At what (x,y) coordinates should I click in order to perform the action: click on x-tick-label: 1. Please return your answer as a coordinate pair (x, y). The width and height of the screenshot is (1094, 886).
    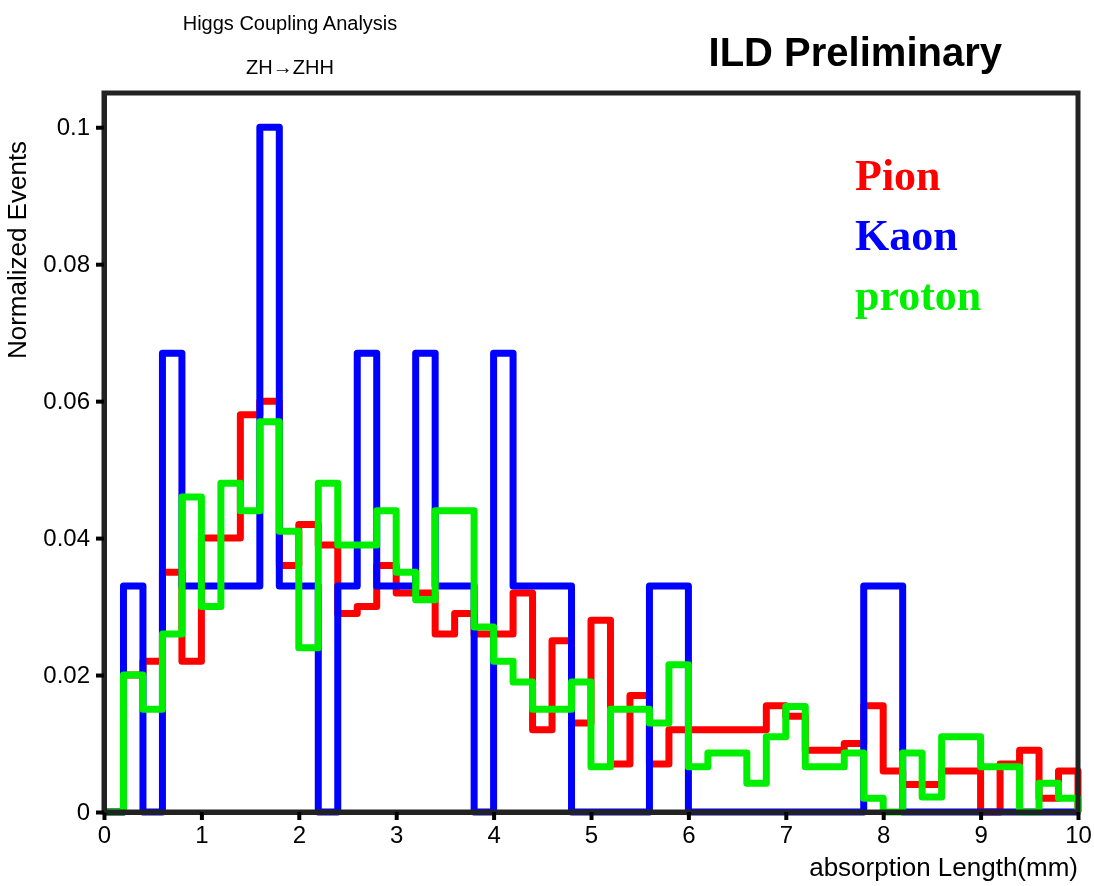
    Looking at the image, I should click on (202, 835).